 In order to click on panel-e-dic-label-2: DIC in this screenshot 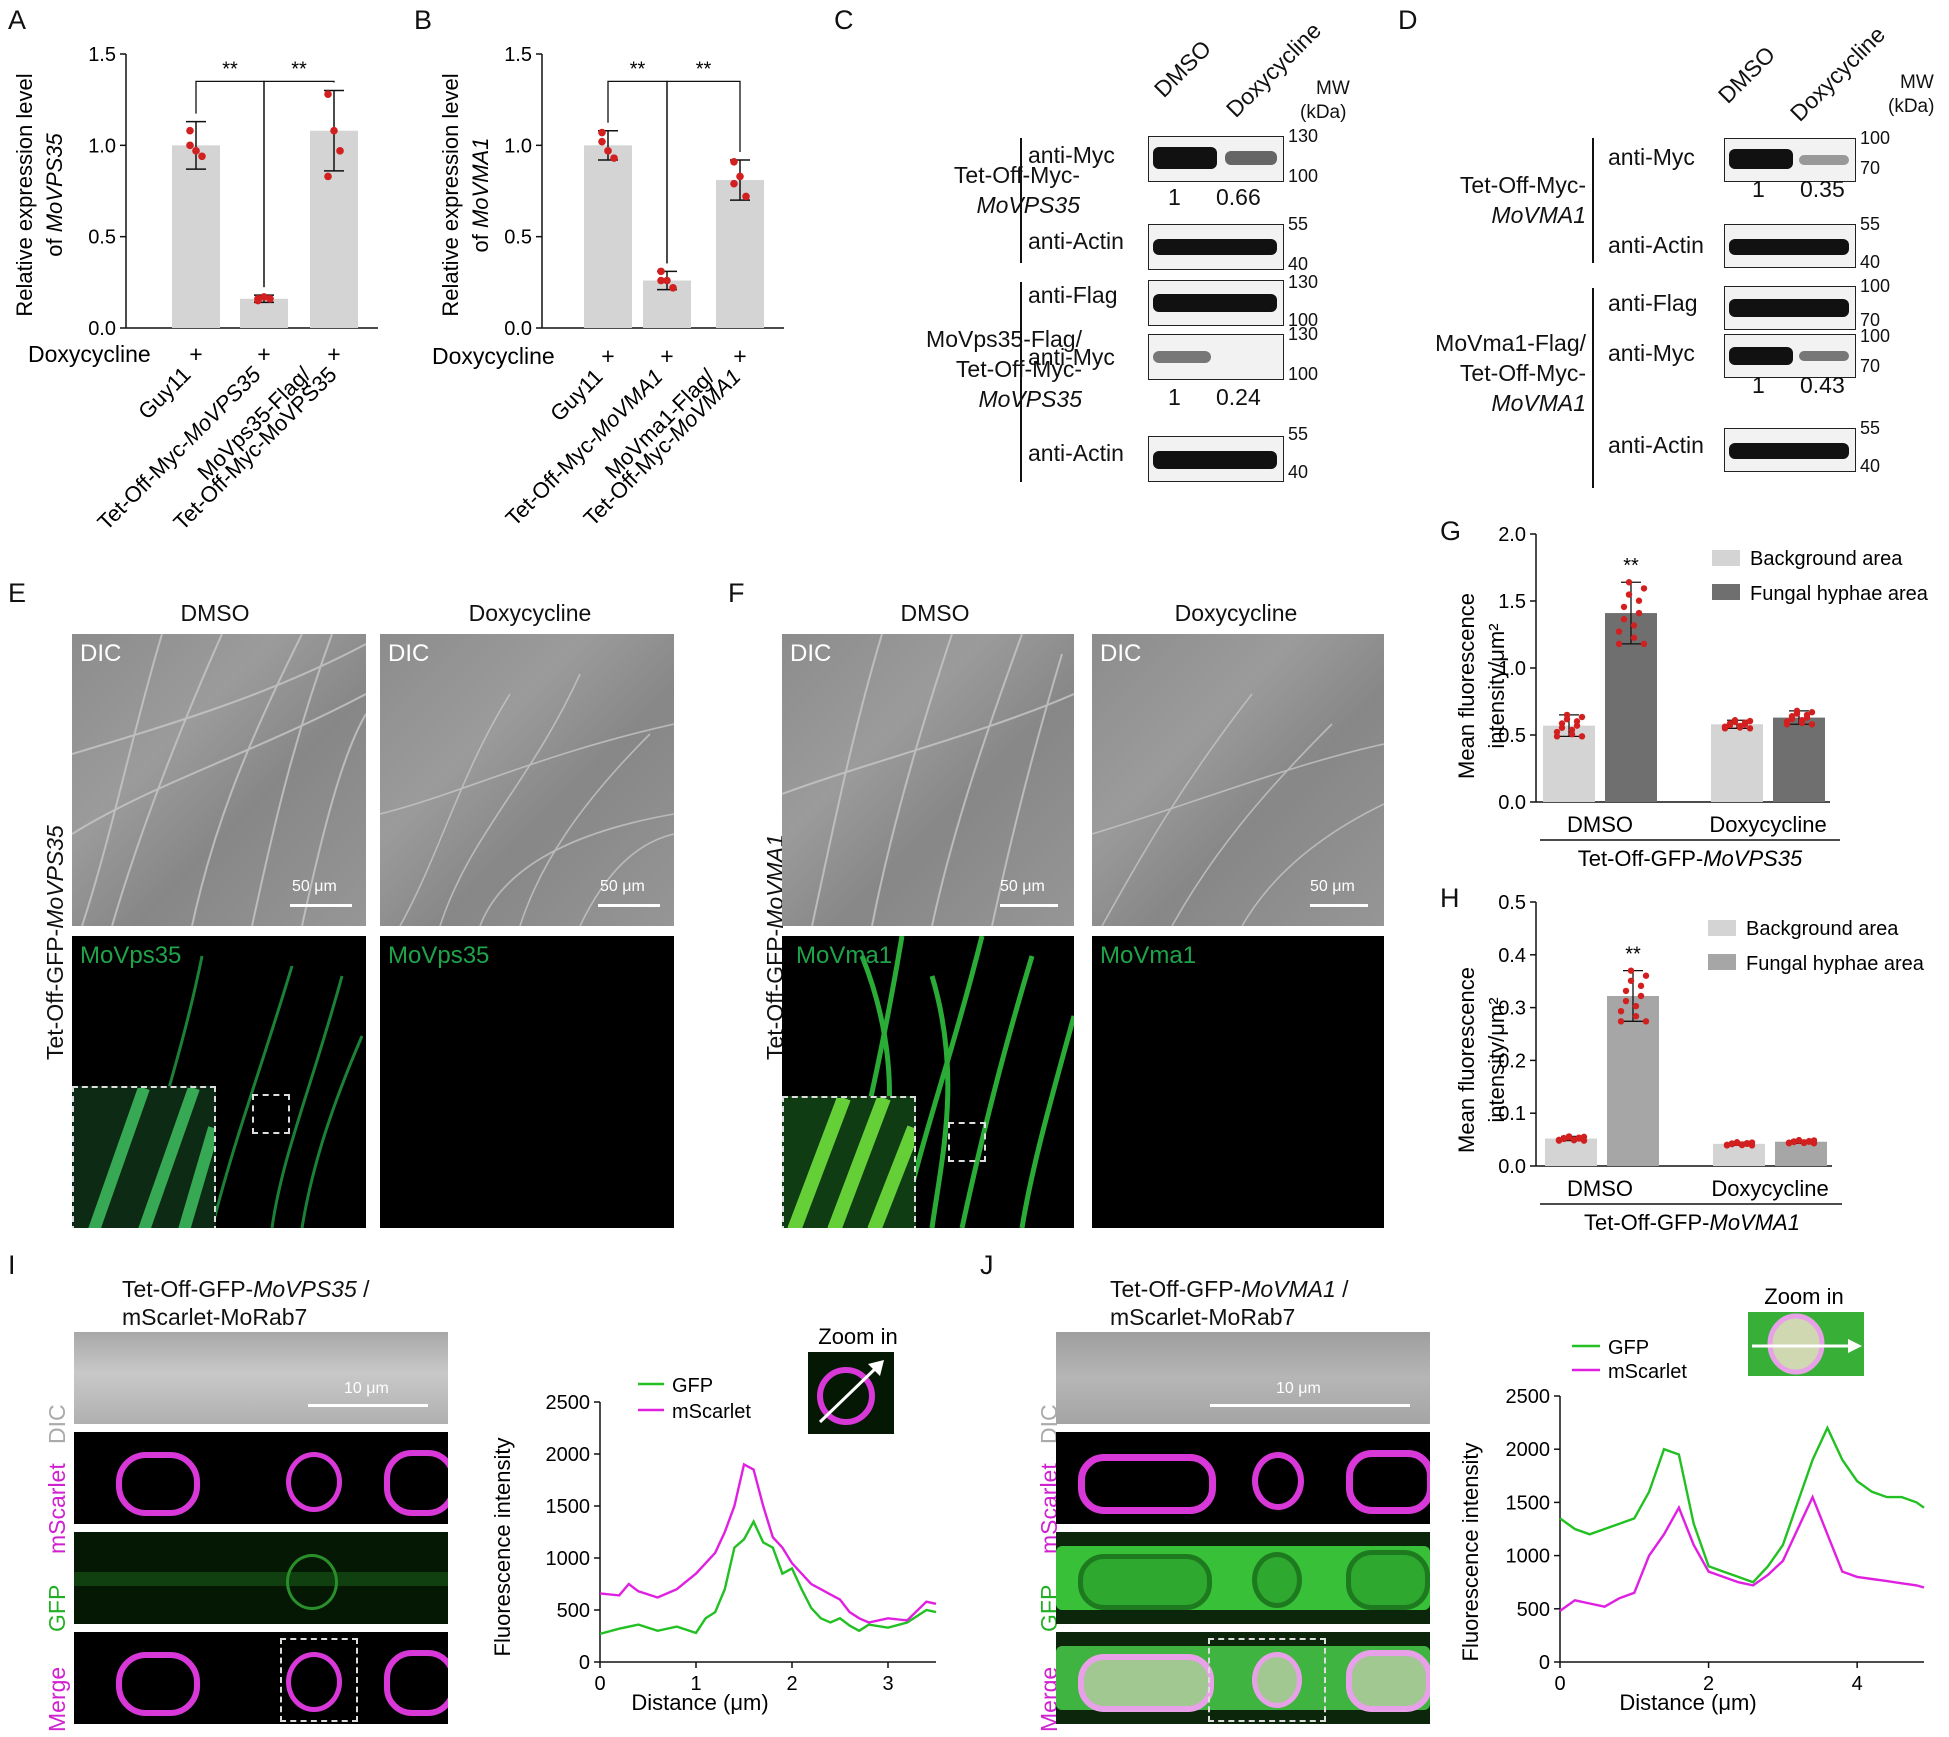, I will do `click(409, 653)`.